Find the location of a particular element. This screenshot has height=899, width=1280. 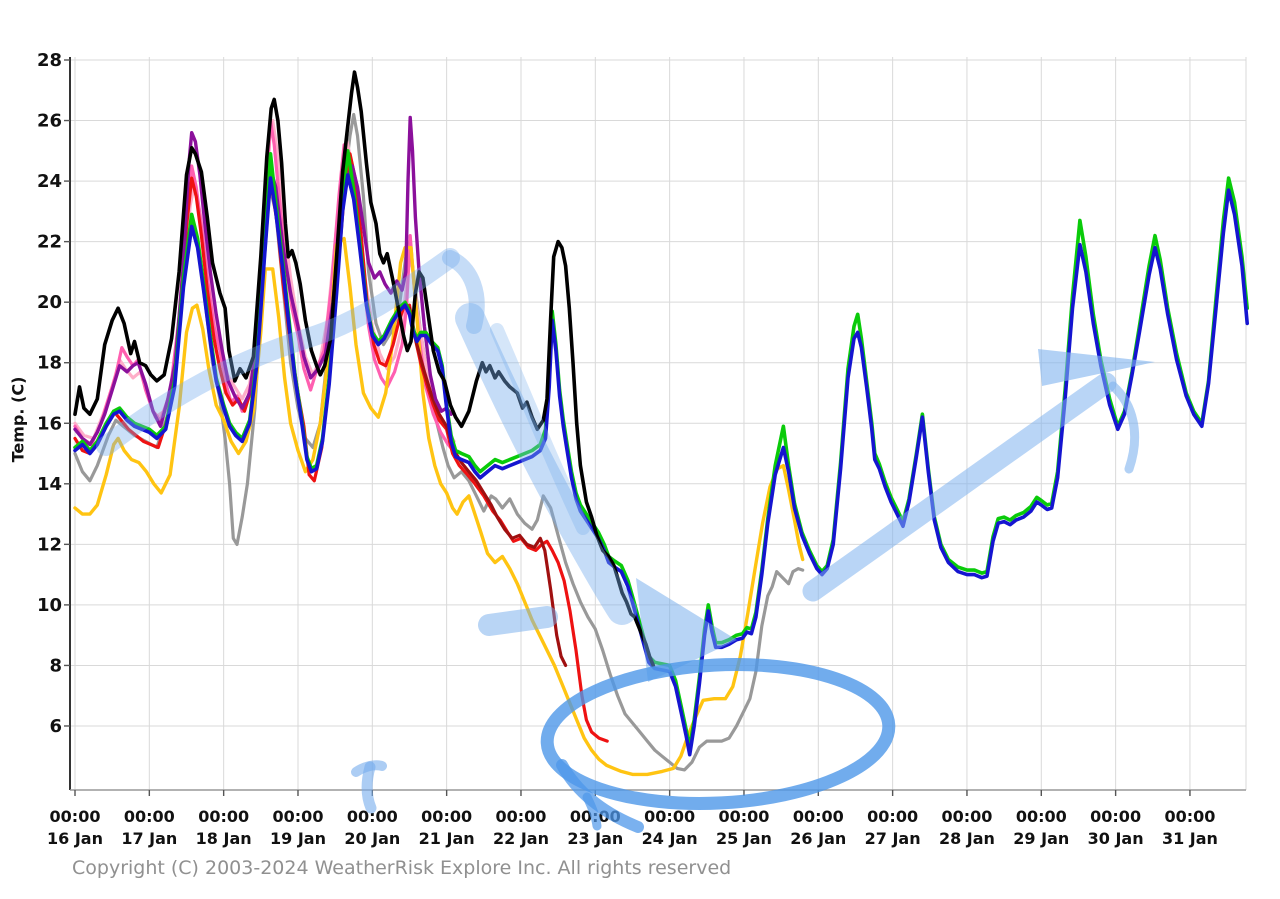

tick-label: 20 Jan is located at coordinates (372, 838).